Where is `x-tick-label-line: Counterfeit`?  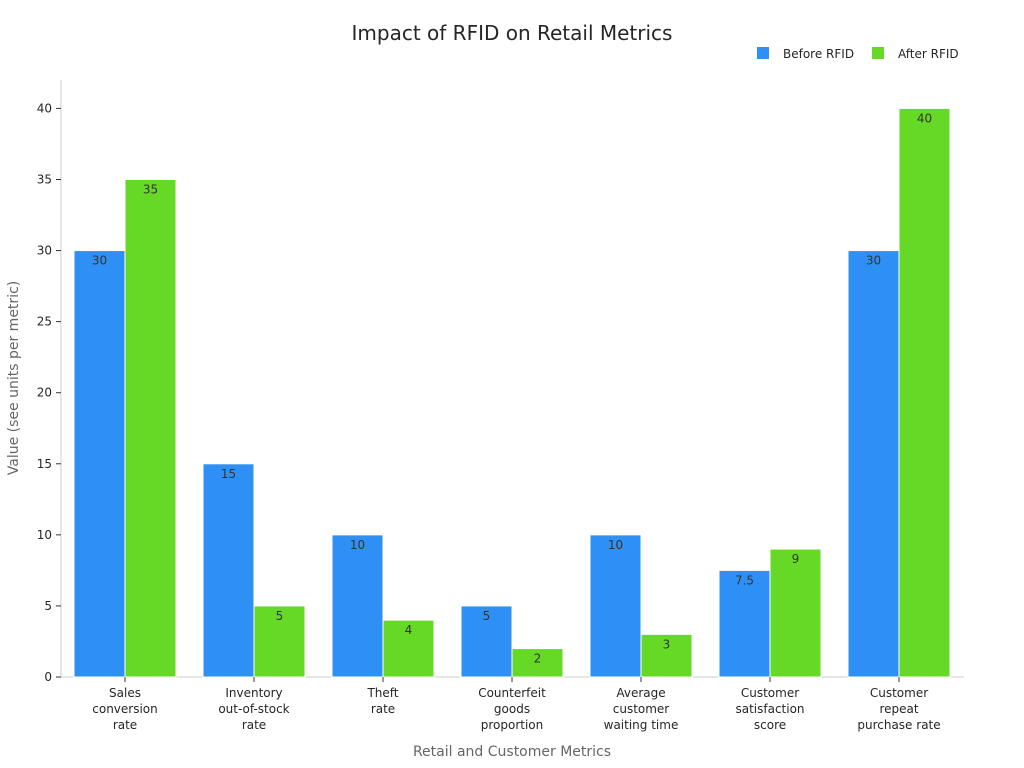
x-tick-label-line: Counterfeit is located at coordinates (512, 693).